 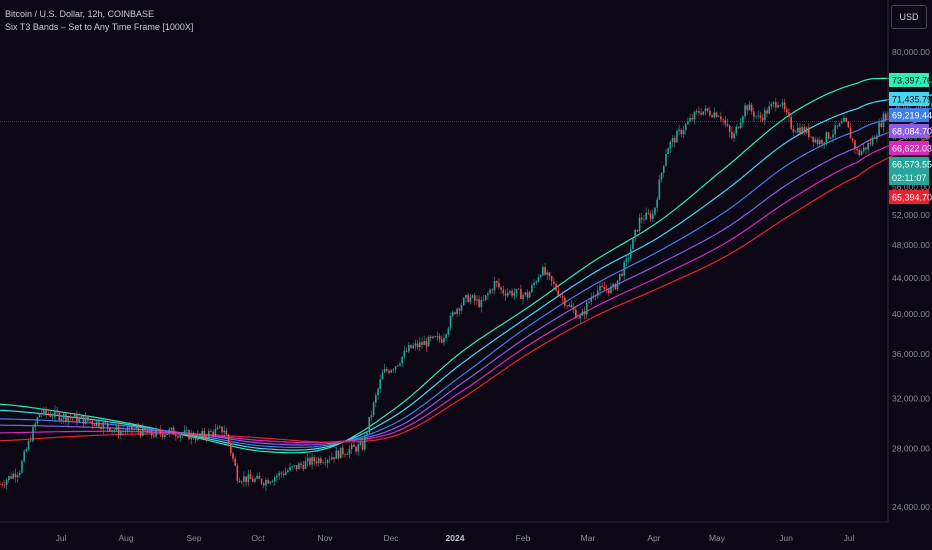 I want to click on band-value-tag: 65,394.70, so click(x=910, y=197).